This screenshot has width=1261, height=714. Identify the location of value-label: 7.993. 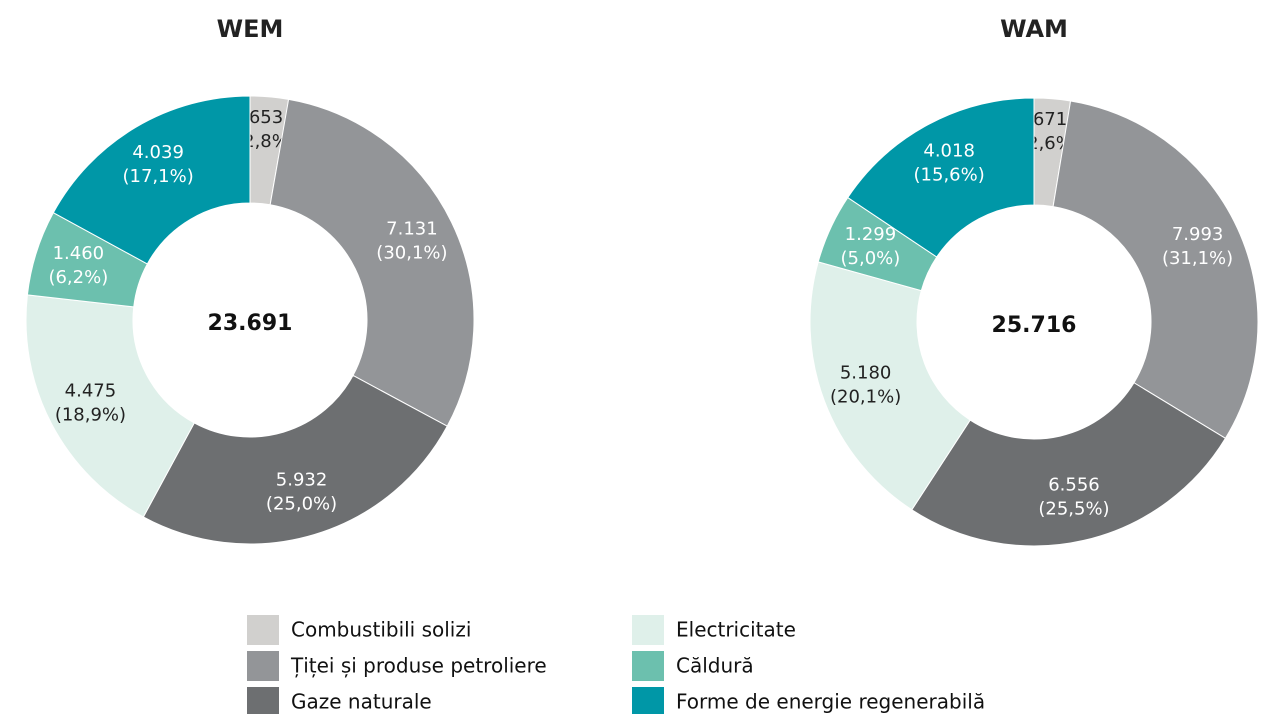
(1198, 234).